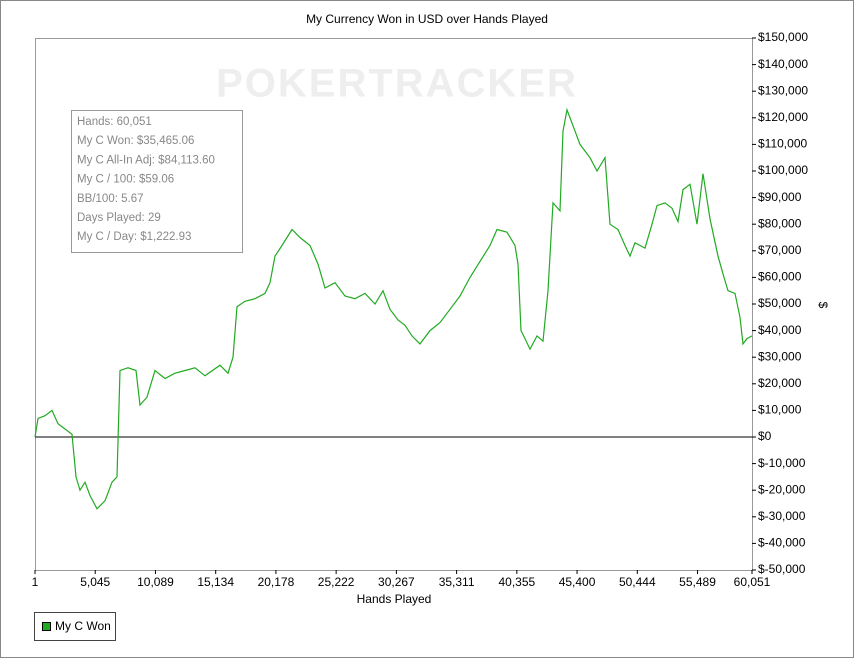 This screenshot has width=854, height=658. Describe the element at coordinates (394, 599) in the screenshot. I see `x-axis-label: Hands Played` at that location.